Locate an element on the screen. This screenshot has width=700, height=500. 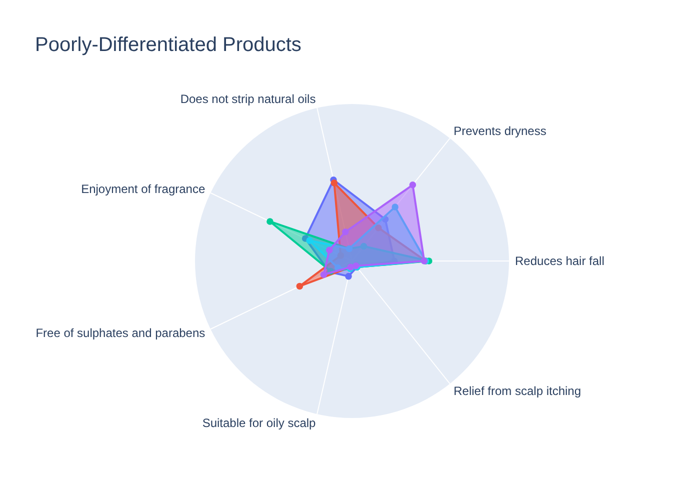
spoke-label: Reduces hair fall is located at coordinates (559, 261).